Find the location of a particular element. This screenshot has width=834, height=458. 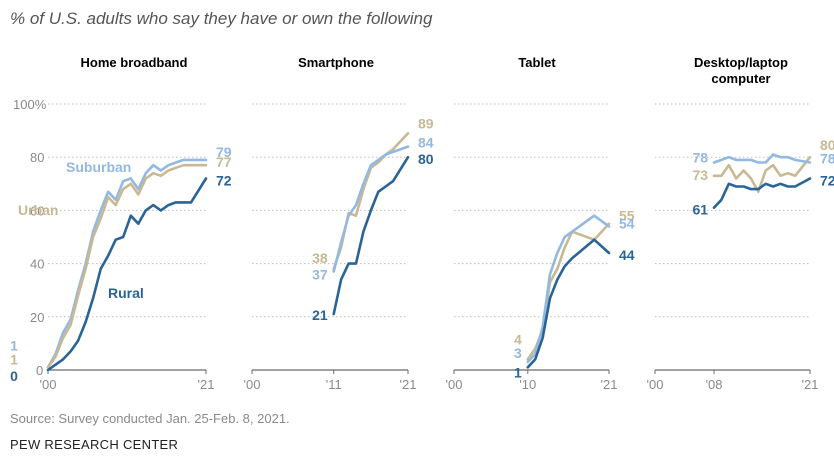

y-tick-label: 80 is located at coordinates (37, 157).